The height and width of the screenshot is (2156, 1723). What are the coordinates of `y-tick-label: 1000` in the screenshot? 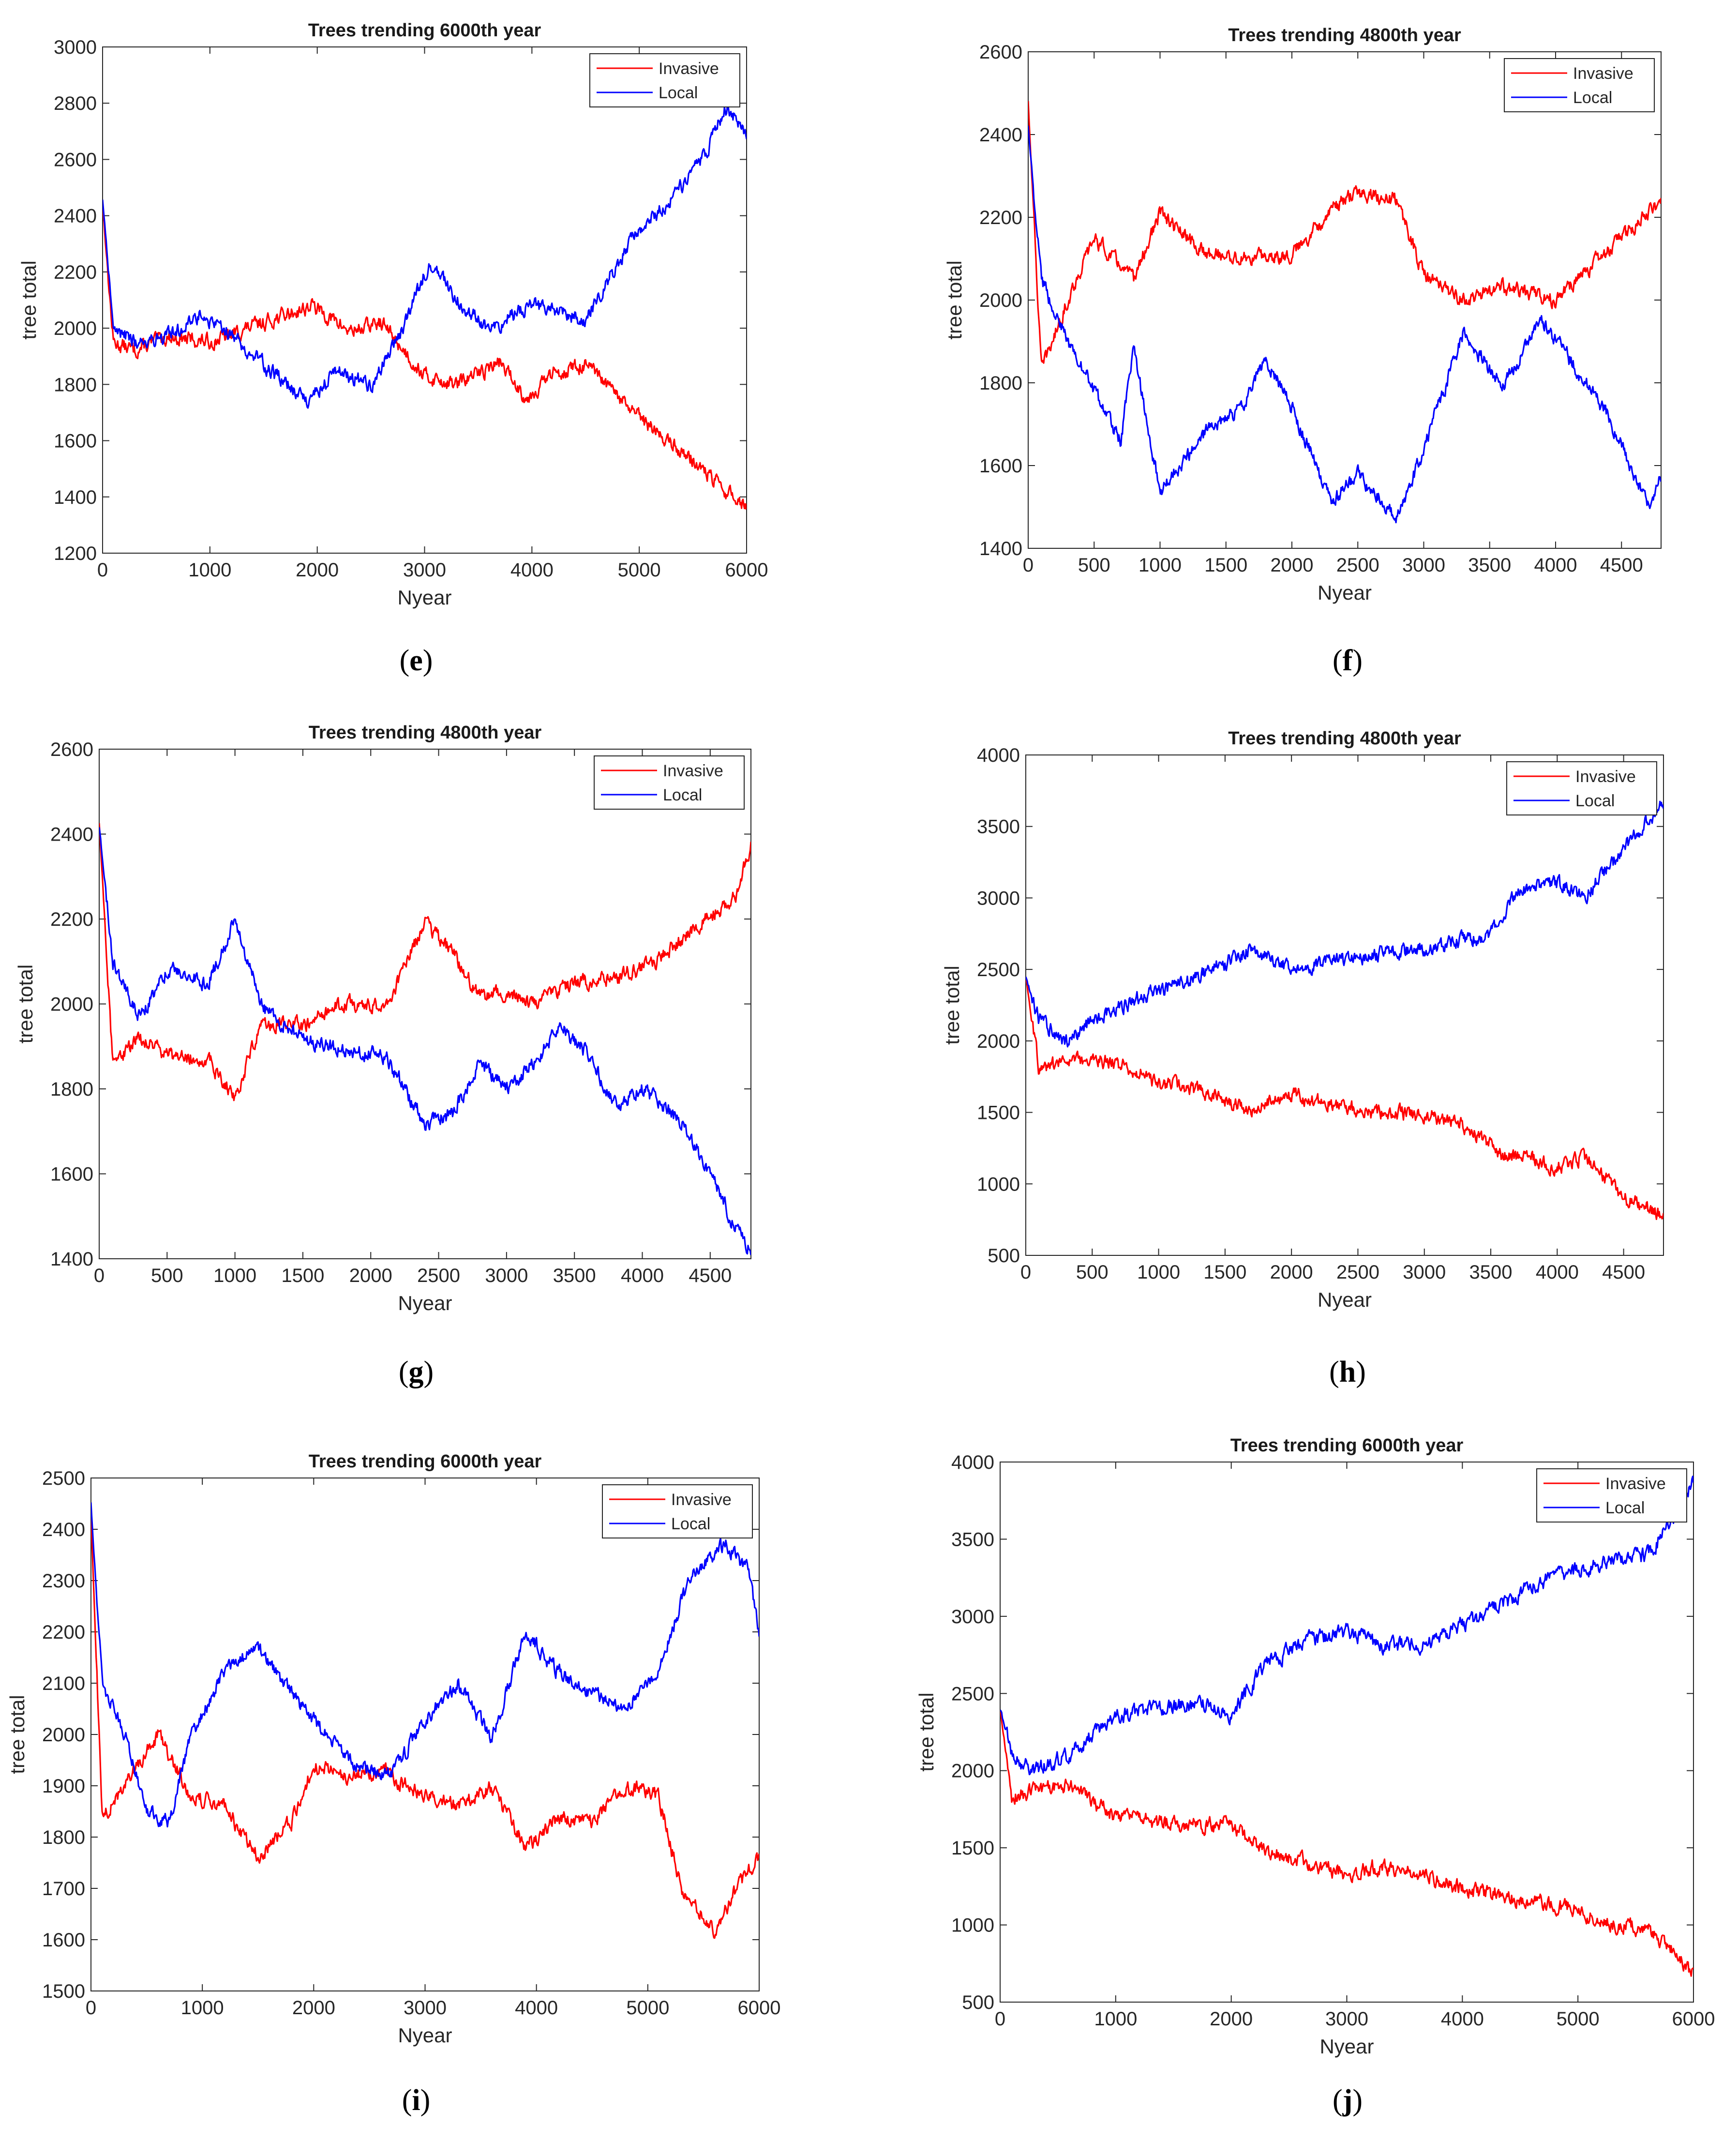 It's located at (973, 1925).